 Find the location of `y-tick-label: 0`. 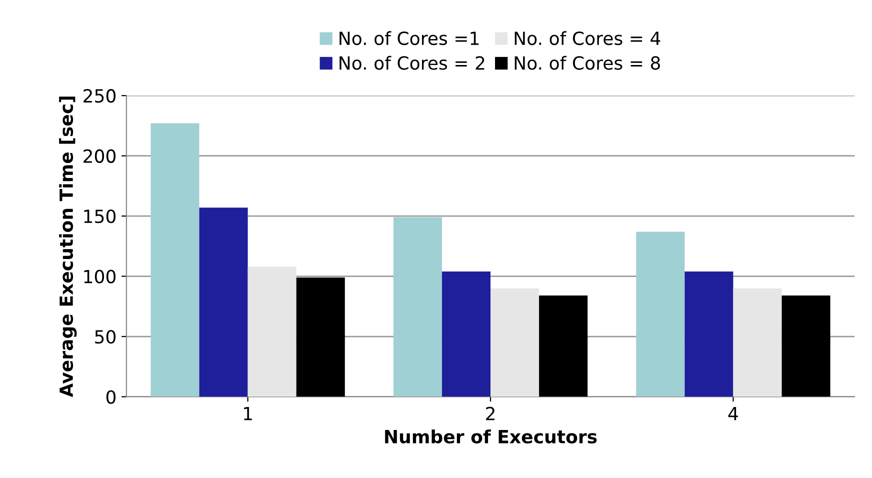

y-tick-label: 0 is located at coordinates (111, 397).